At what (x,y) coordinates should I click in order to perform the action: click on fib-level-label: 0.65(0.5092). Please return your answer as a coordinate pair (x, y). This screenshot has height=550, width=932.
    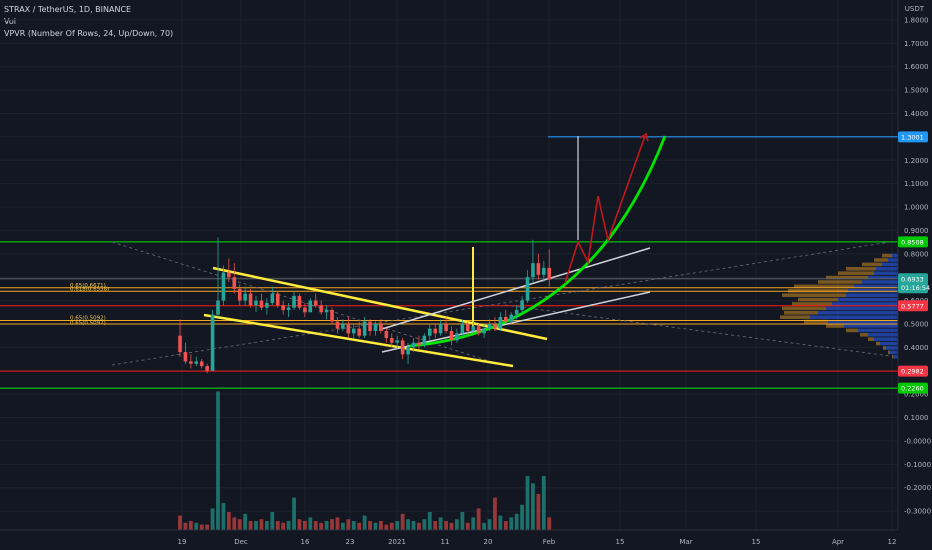
    Looking at the image, I should click on (88, 319).